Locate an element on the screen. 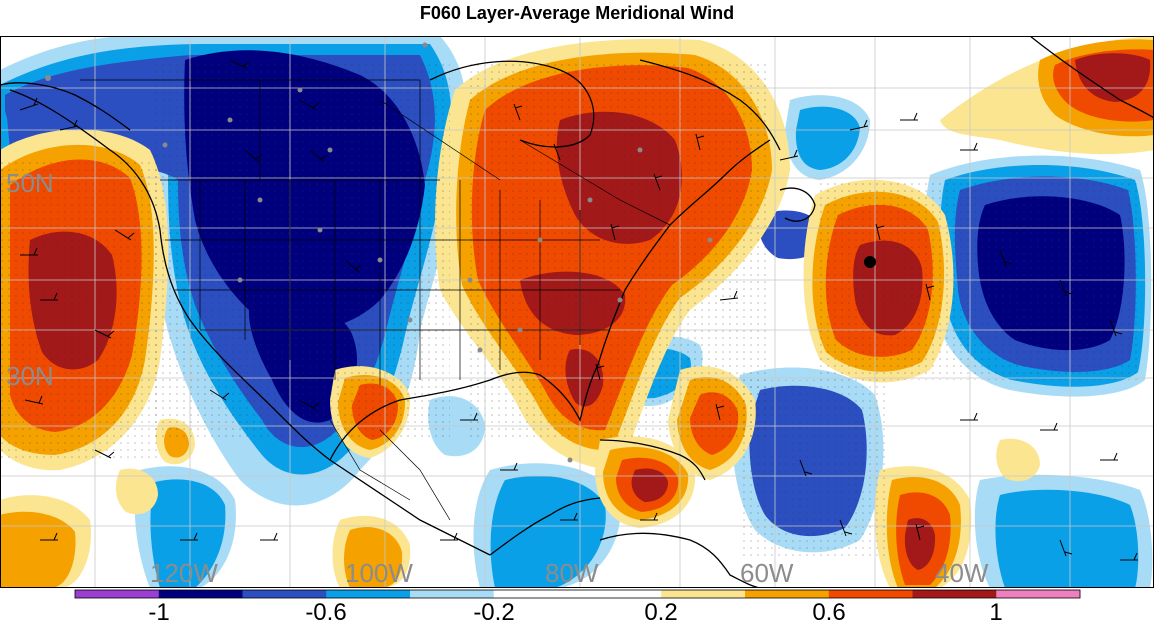 The width and height of the screenshot is (1154, 622). coastline-greenland is located at coordinates (1091, 77).